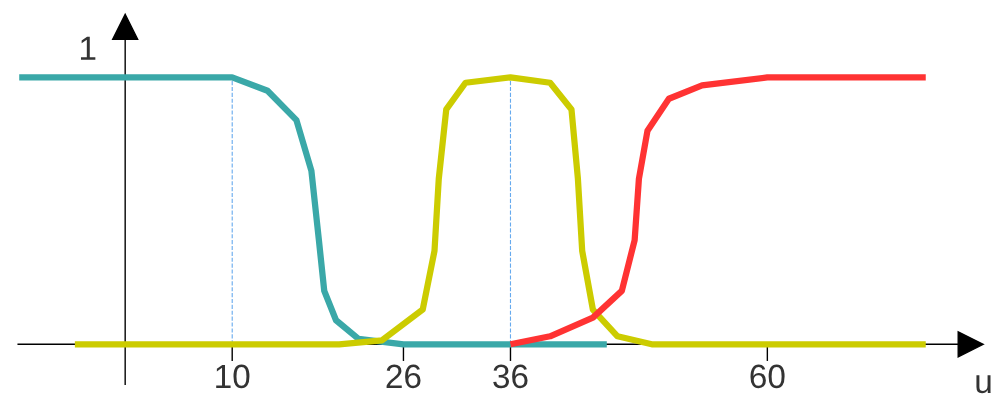 This screenshot has width=1008, height=403. Describe the element at coordinates (88, 48) in the screenshot. I see `annotation: 1` at that location.